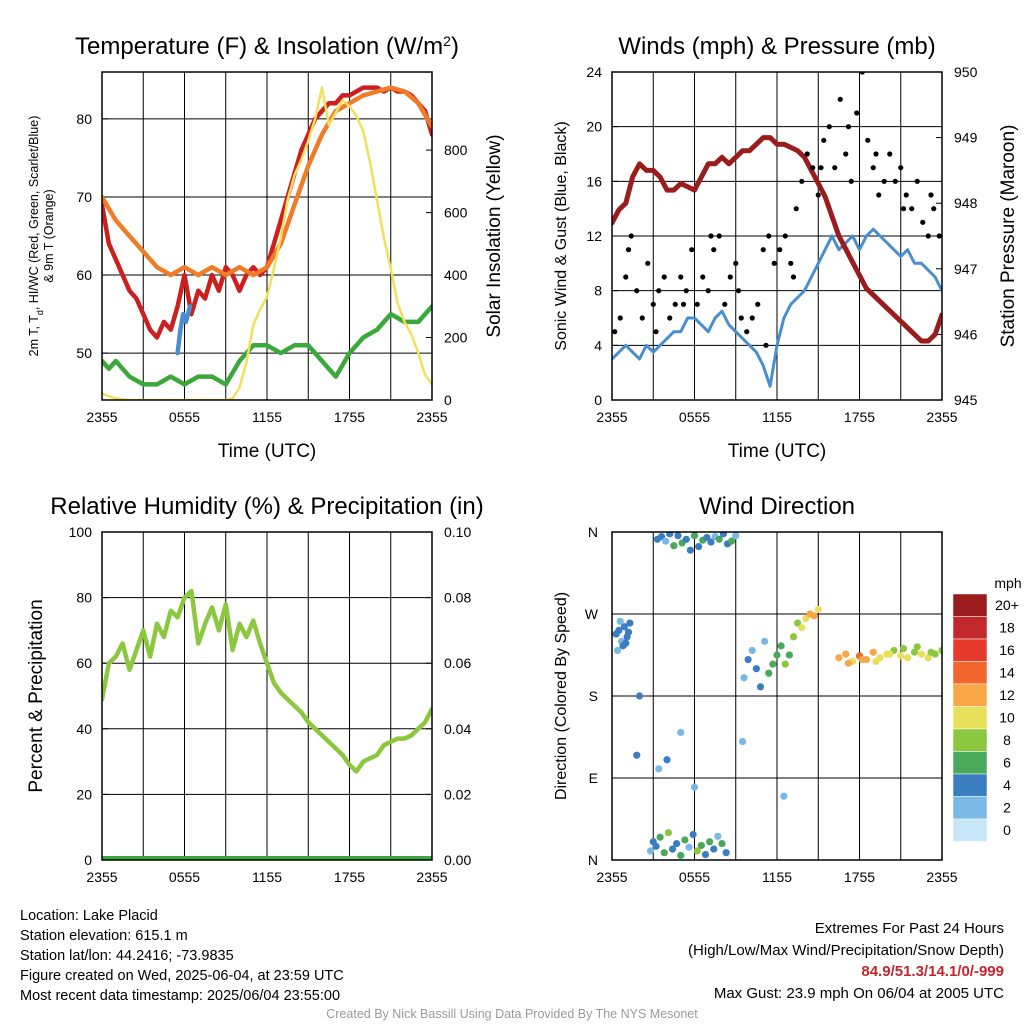 The height and width of the screenshot is (1024, 1024). Describe the element at coordinates (456, 150) in the screenshot. I see `y2-tick-label: 800` at that location.